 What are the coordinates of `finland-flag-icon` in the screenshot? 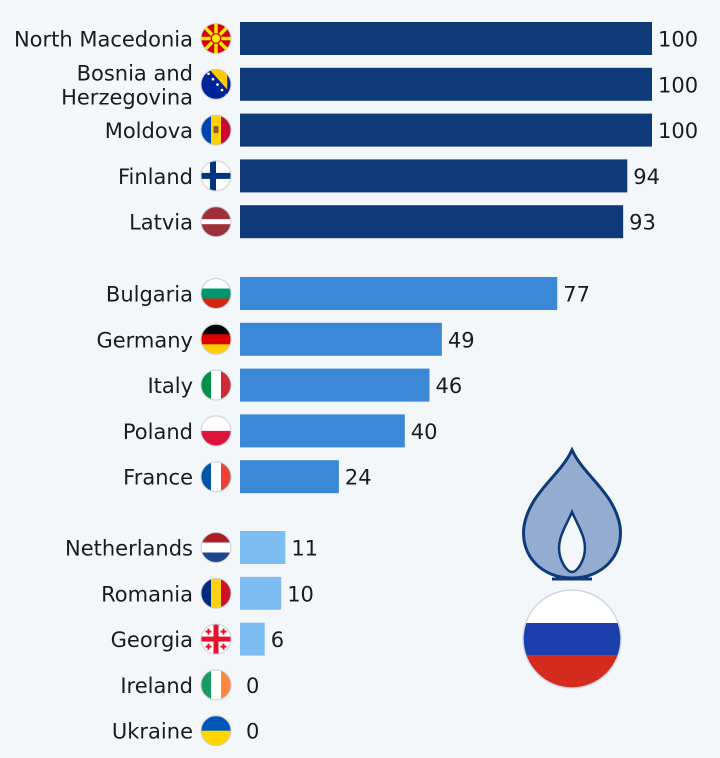 It's located at (216, 176).